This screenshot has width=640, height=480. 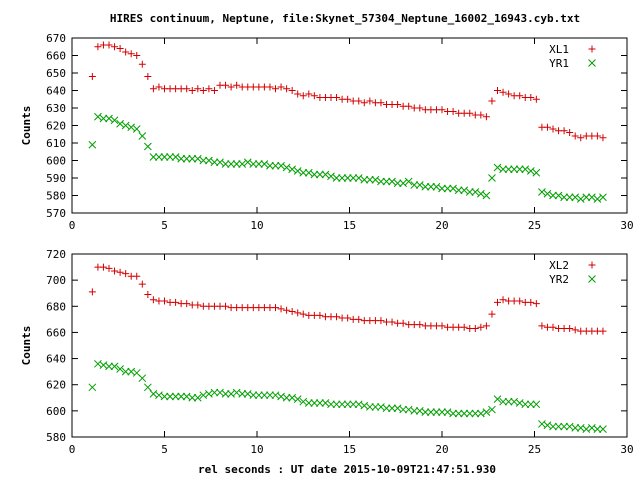 I want to click on y-tick-label: 650, so click(x=56, y=73).